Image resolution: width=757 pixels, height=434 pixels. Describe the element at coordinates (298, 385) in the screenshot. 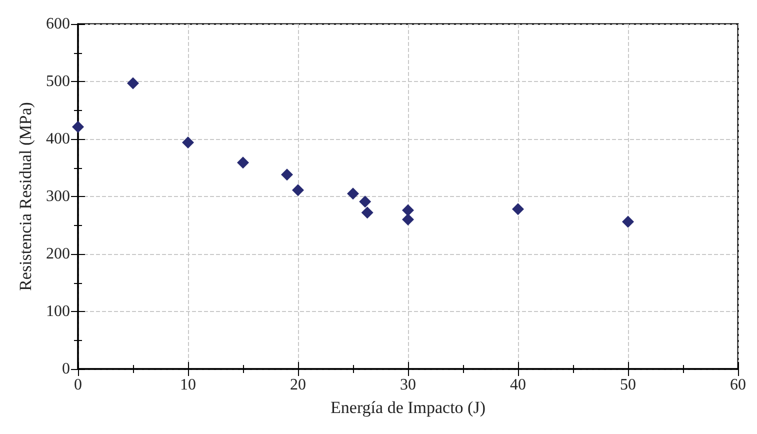

I see `x-tick-label: 20` at that location.